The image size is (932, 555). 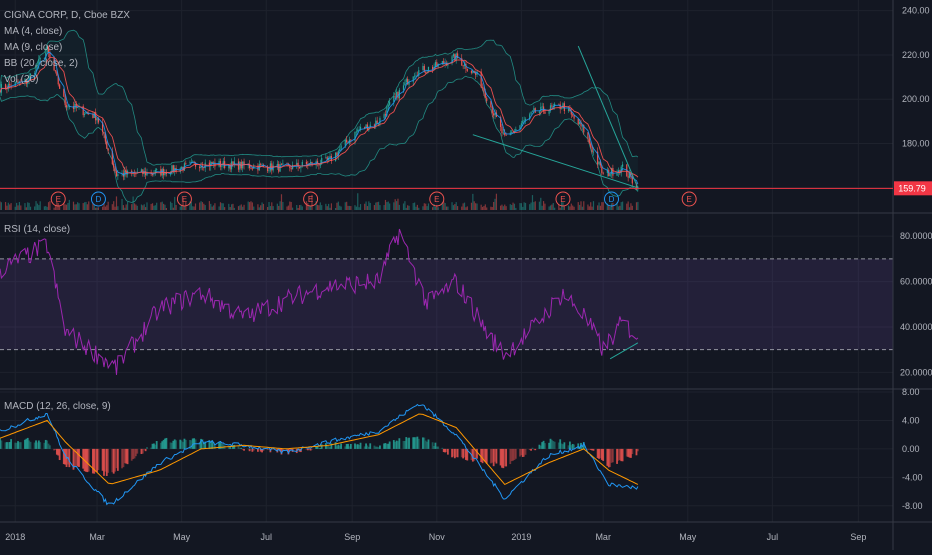 I want to click on indicator-ma9: MA (9, close), so click(x=33, y=47).